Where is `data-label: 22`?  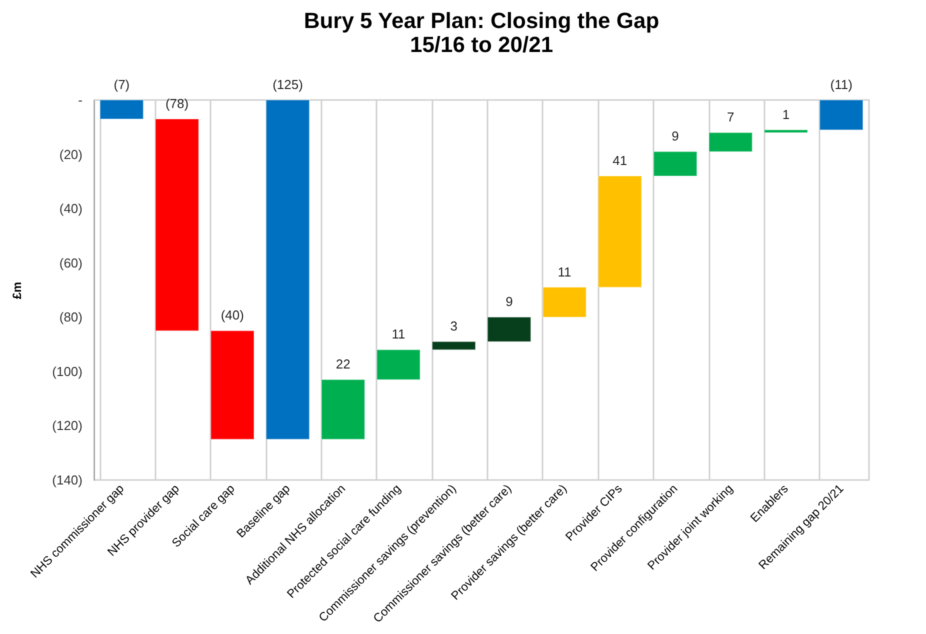 data-label: 22 is located at coordinates (343, 364).